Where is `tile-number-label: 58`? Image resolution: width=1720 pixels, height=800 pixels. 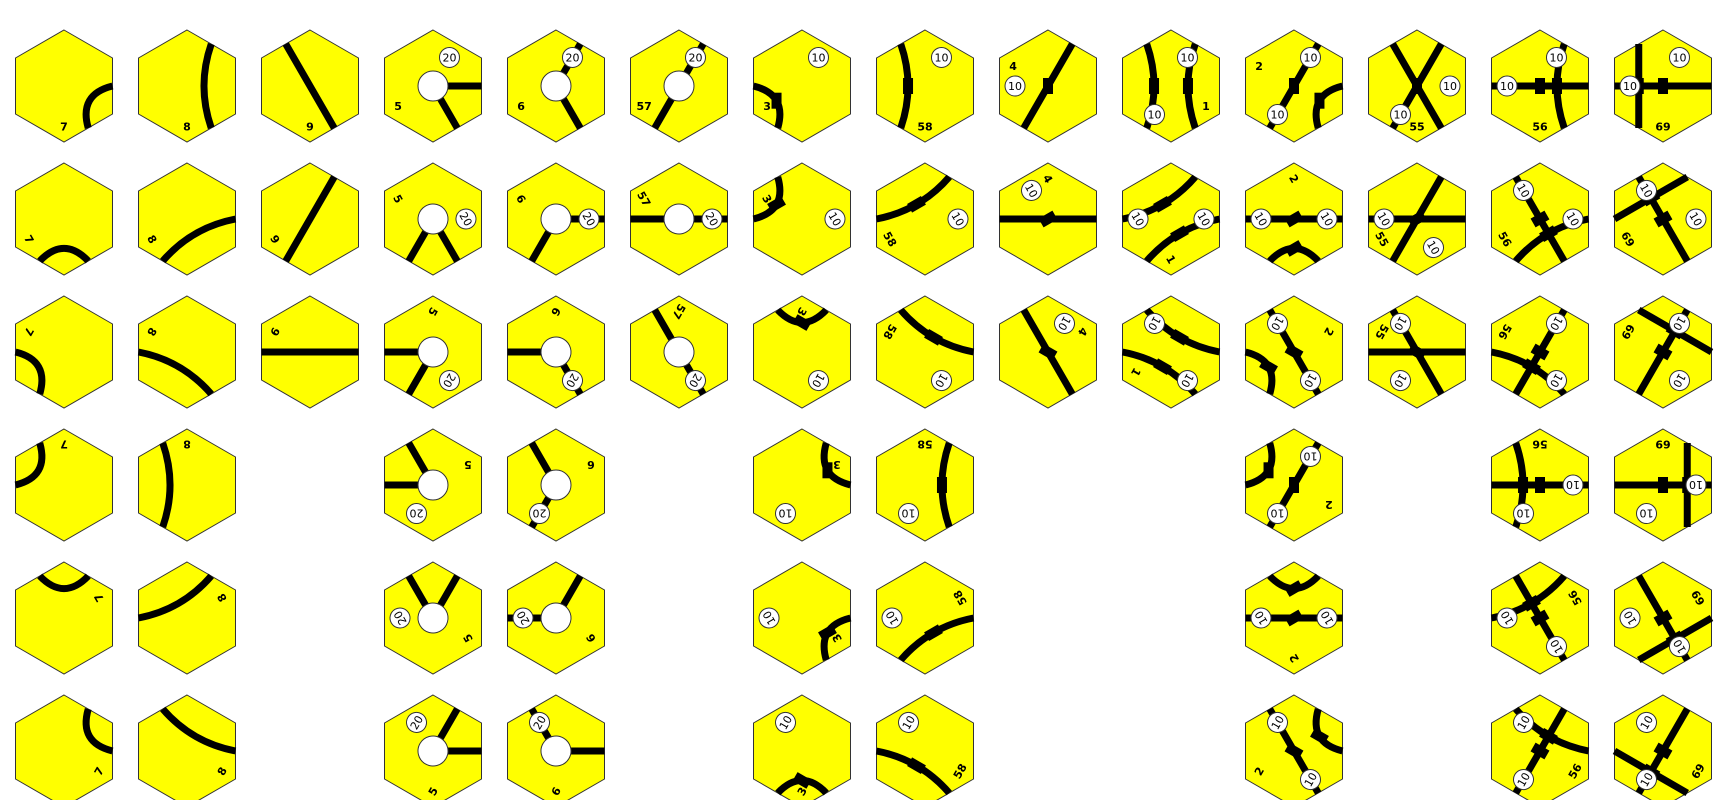
tile-number-label: 58 is located at coordinates (924, 126).